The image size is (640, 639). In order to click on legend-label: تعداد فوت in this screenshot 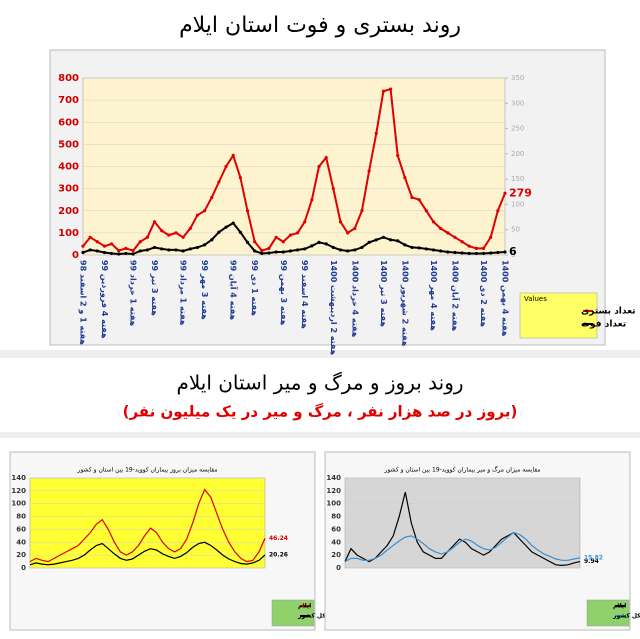, I will do `click(603, 325)`.